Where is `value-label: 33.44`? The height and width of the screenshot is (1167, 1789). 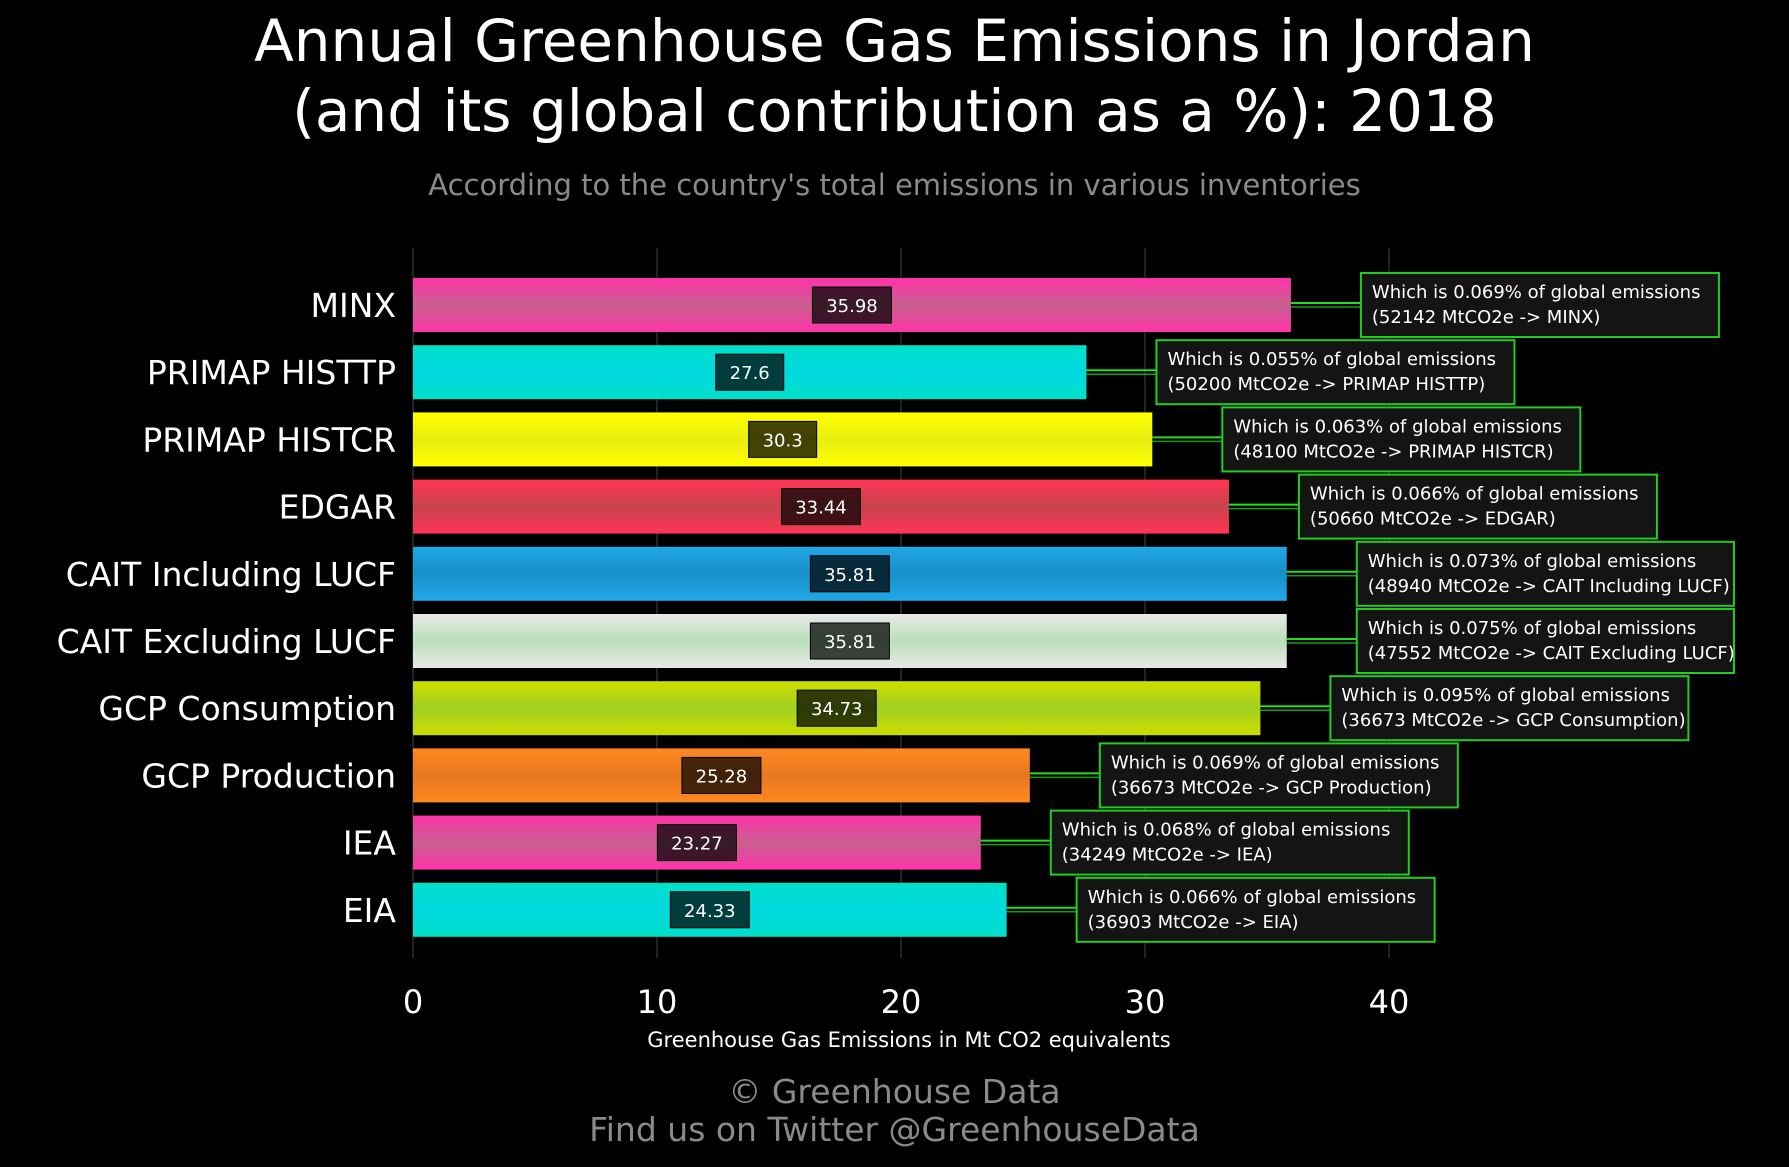 value-label: 33.44 is located at coordinates (821, 508).